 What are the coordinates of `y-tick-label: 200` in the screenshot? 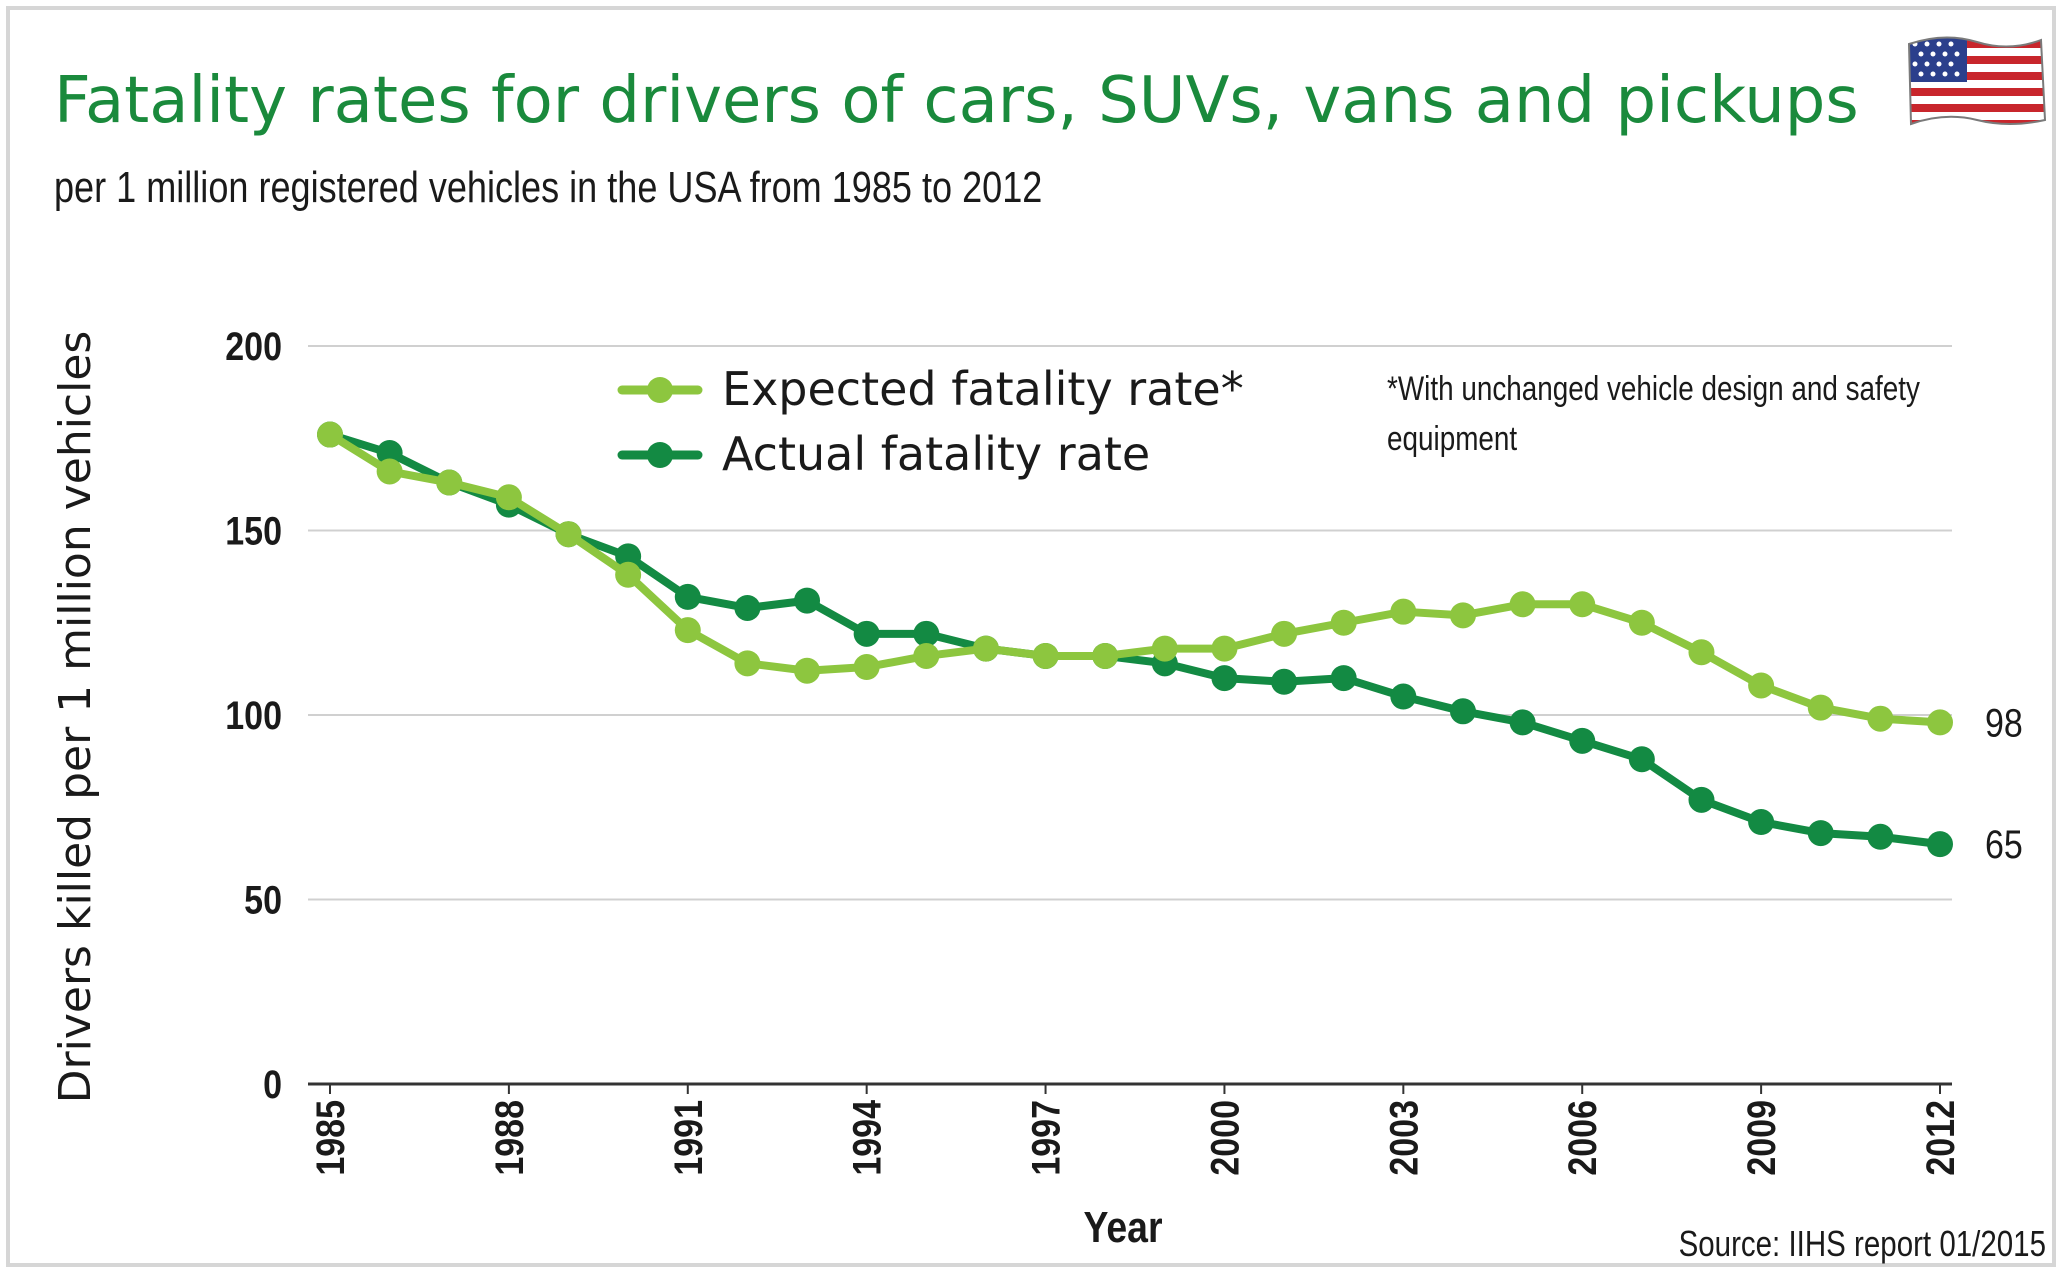 It's located at (253, 345).